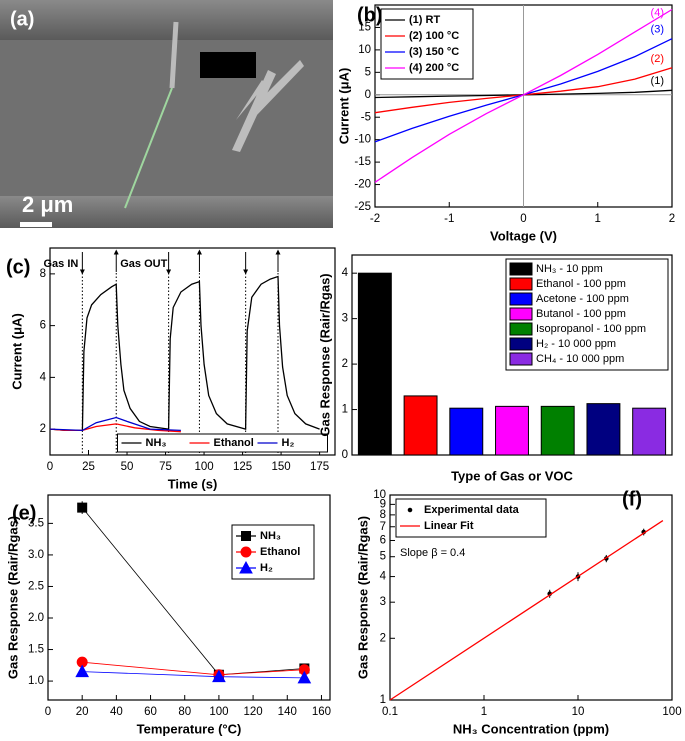 This screenshot has height=741, width=685. I want to click on x-axis-label: Voltage (V), so click(523, 235).